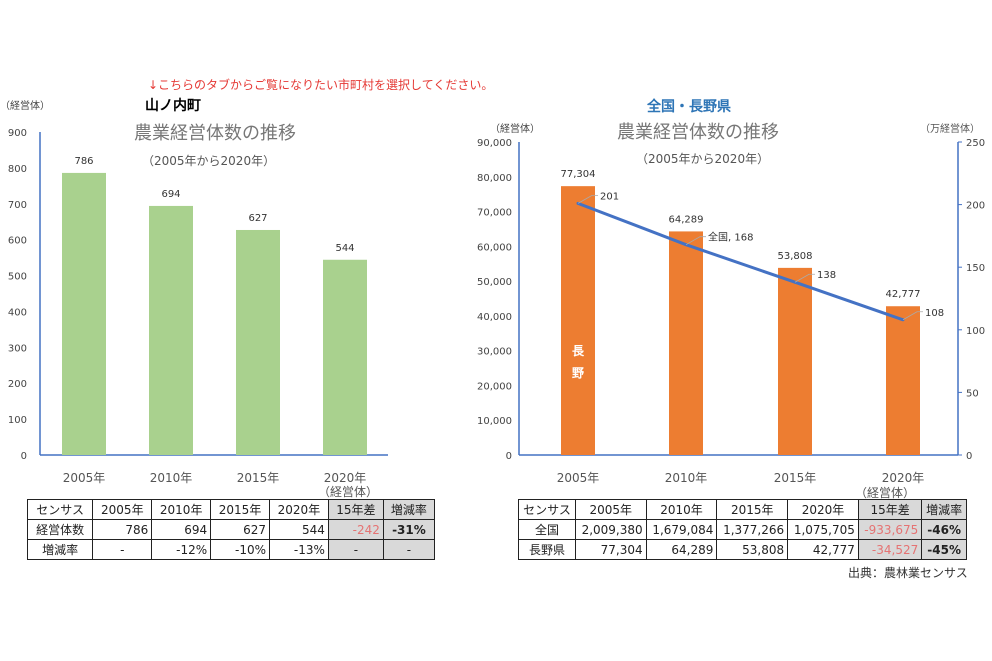 The width and height of the screenshot is (992, 661). I want to click on right-y-tick-label: 20,000, so click(494, 386).